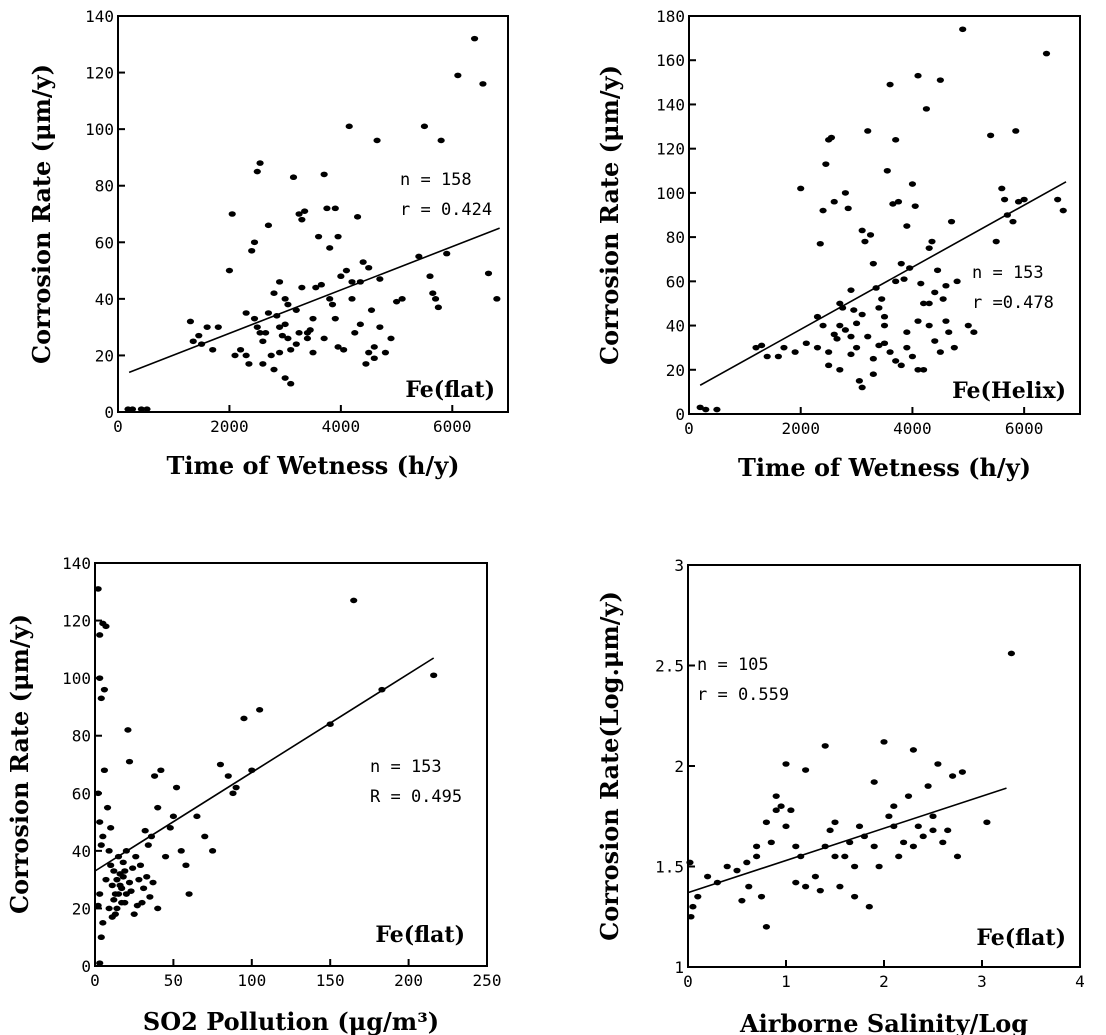  Describe the element at coordinates (99, 16) in the screenshot. I see `y-tick-label: 140` at that location.